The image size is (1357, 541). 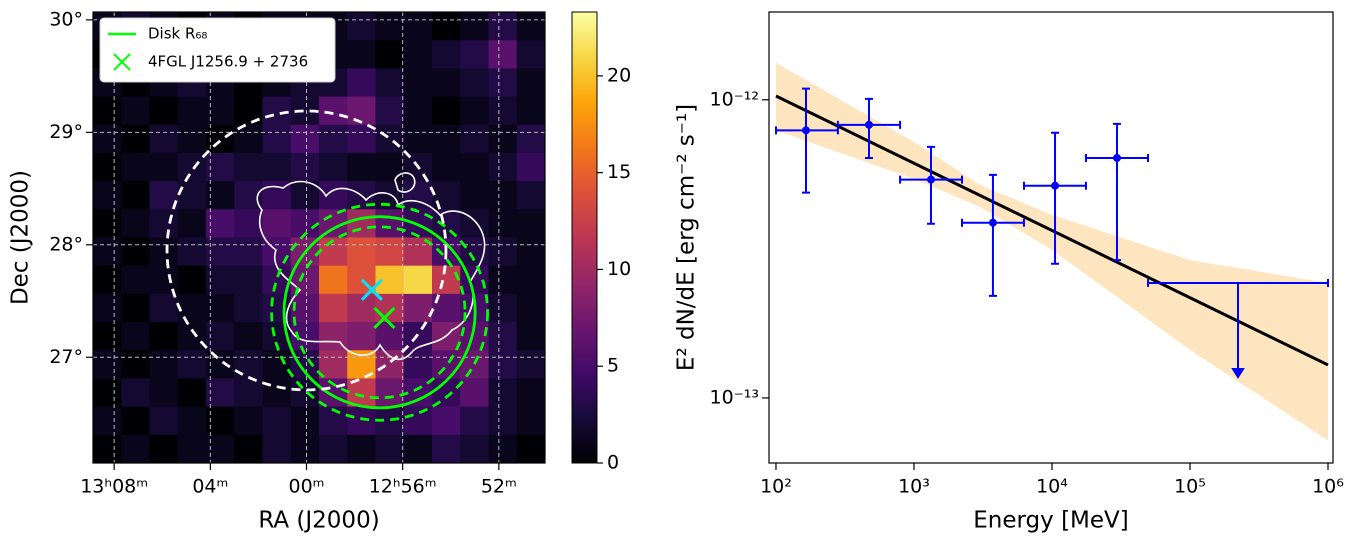 I want to click on source-marker, so click(x=371, y=289).